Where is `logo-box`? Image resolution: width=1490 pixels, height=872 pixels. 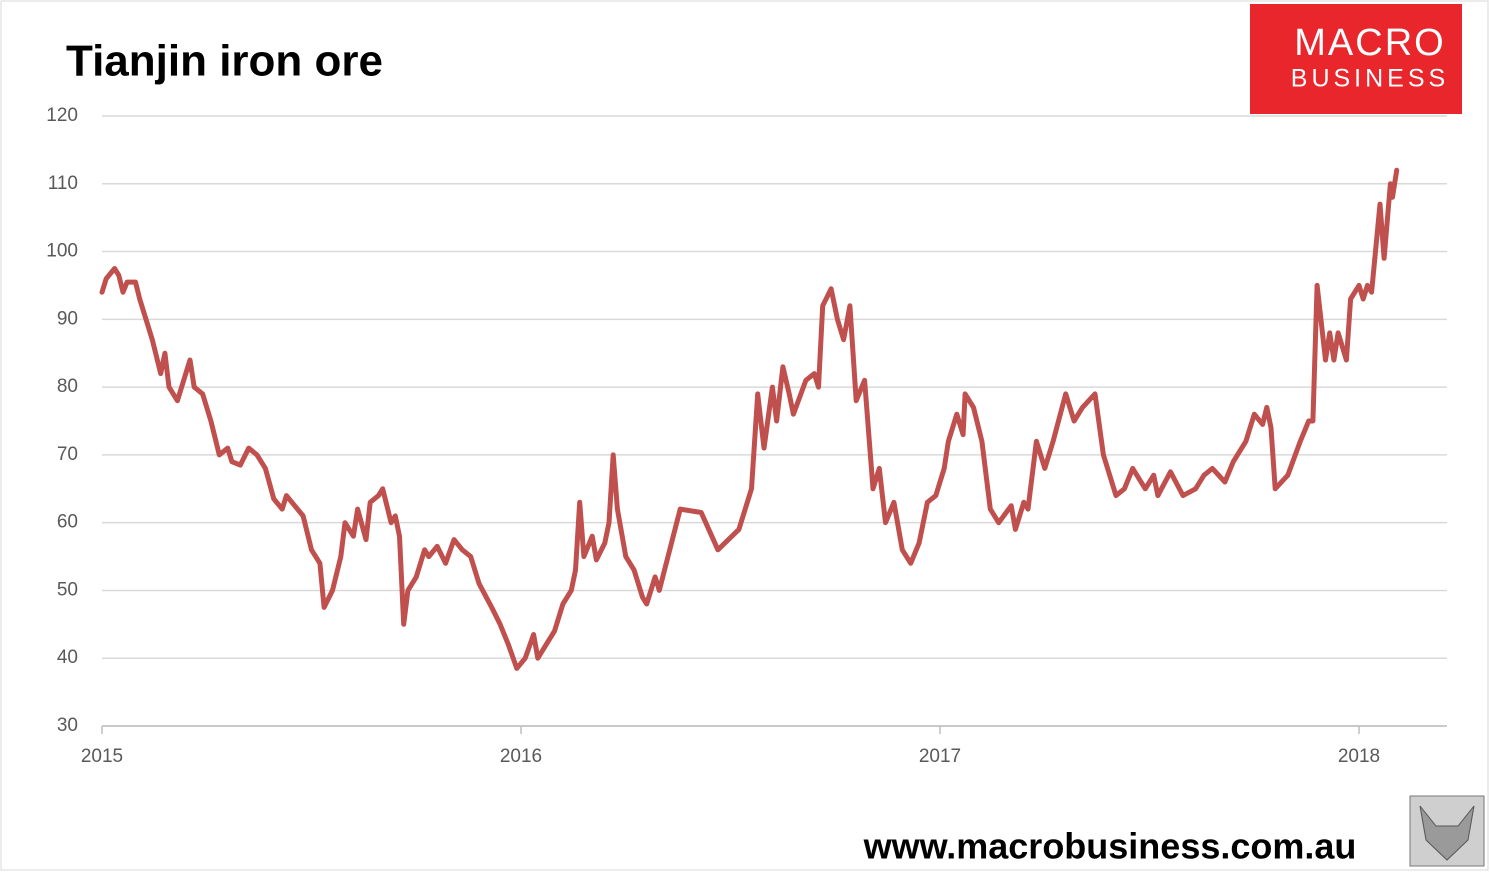
logo-box is located at coordinates (1356, 59).